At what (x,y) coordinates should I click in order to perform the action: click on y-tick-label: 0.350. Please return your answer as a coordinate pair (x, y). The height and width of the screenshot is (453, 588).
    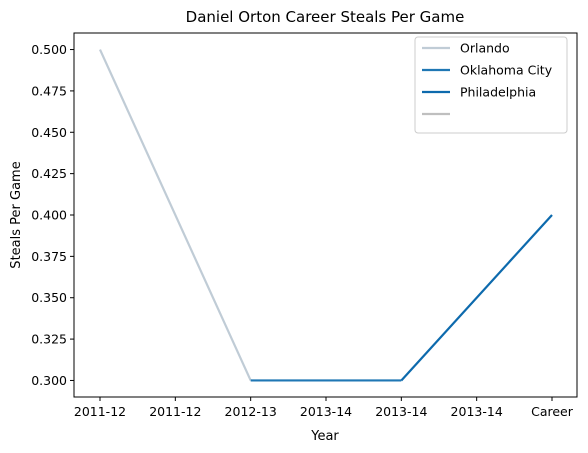
    Looking at the image, I should click on (49, 297).